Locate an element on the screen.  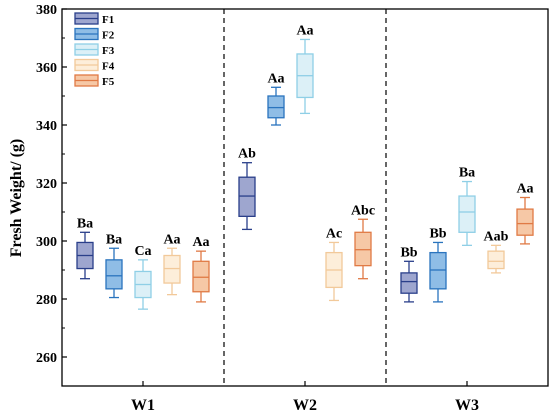
y-tick-label: 260 is located at coordinates (46, 358).